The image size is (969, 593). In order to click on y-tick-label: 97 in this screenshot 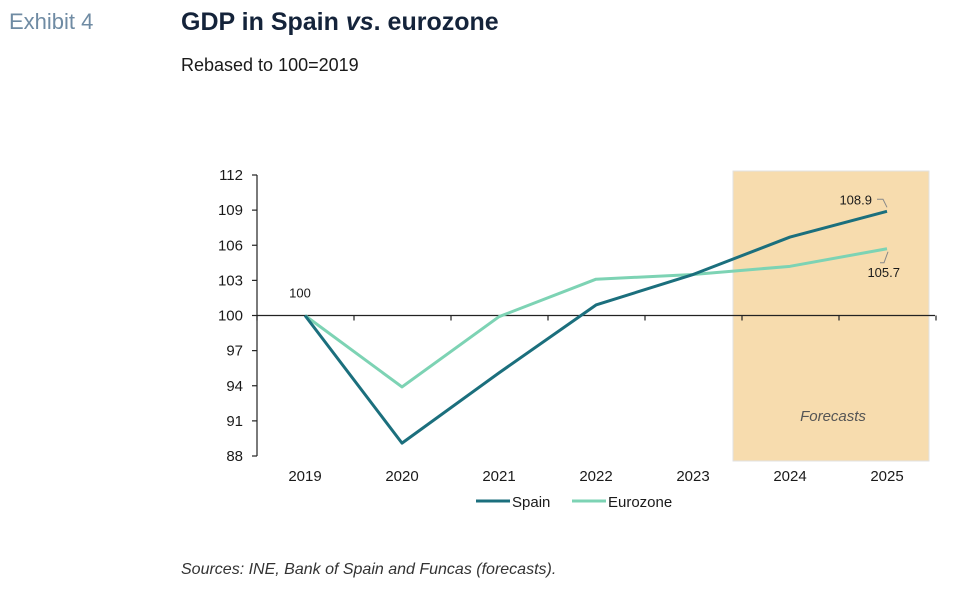, I will do `click(234, 351)`.